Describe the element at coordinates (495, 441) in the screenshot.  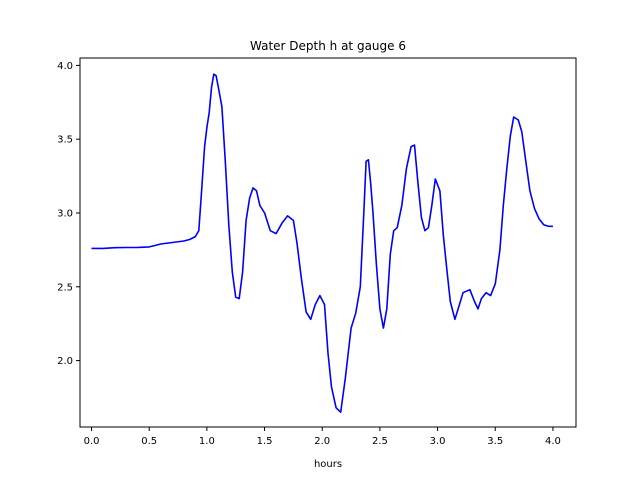
I see `x-tick-label: 3.5` at that location.